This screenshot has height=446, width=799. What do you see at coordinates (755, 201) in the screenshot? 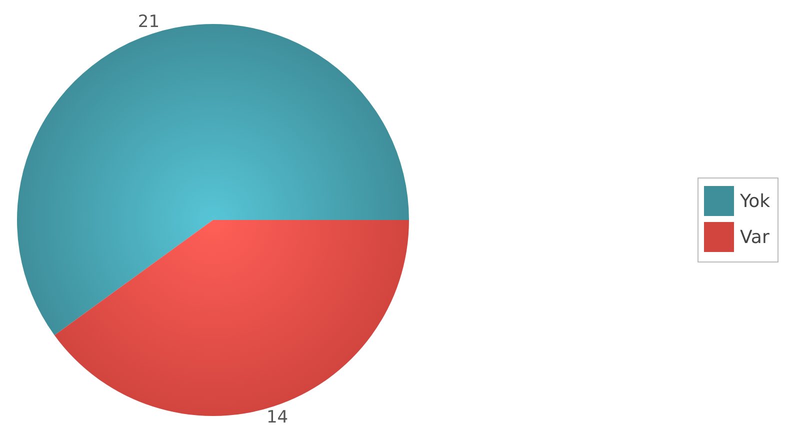
I see `legend-label: Yok` at bounding box center [755, 201].